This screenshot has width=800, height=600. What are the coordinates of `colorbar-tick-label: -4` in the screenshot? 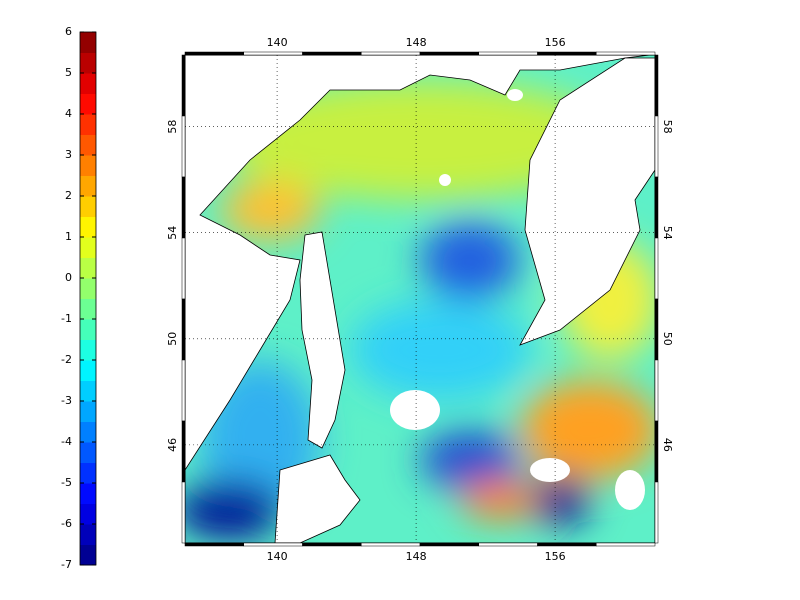 It's located at (66, 441).